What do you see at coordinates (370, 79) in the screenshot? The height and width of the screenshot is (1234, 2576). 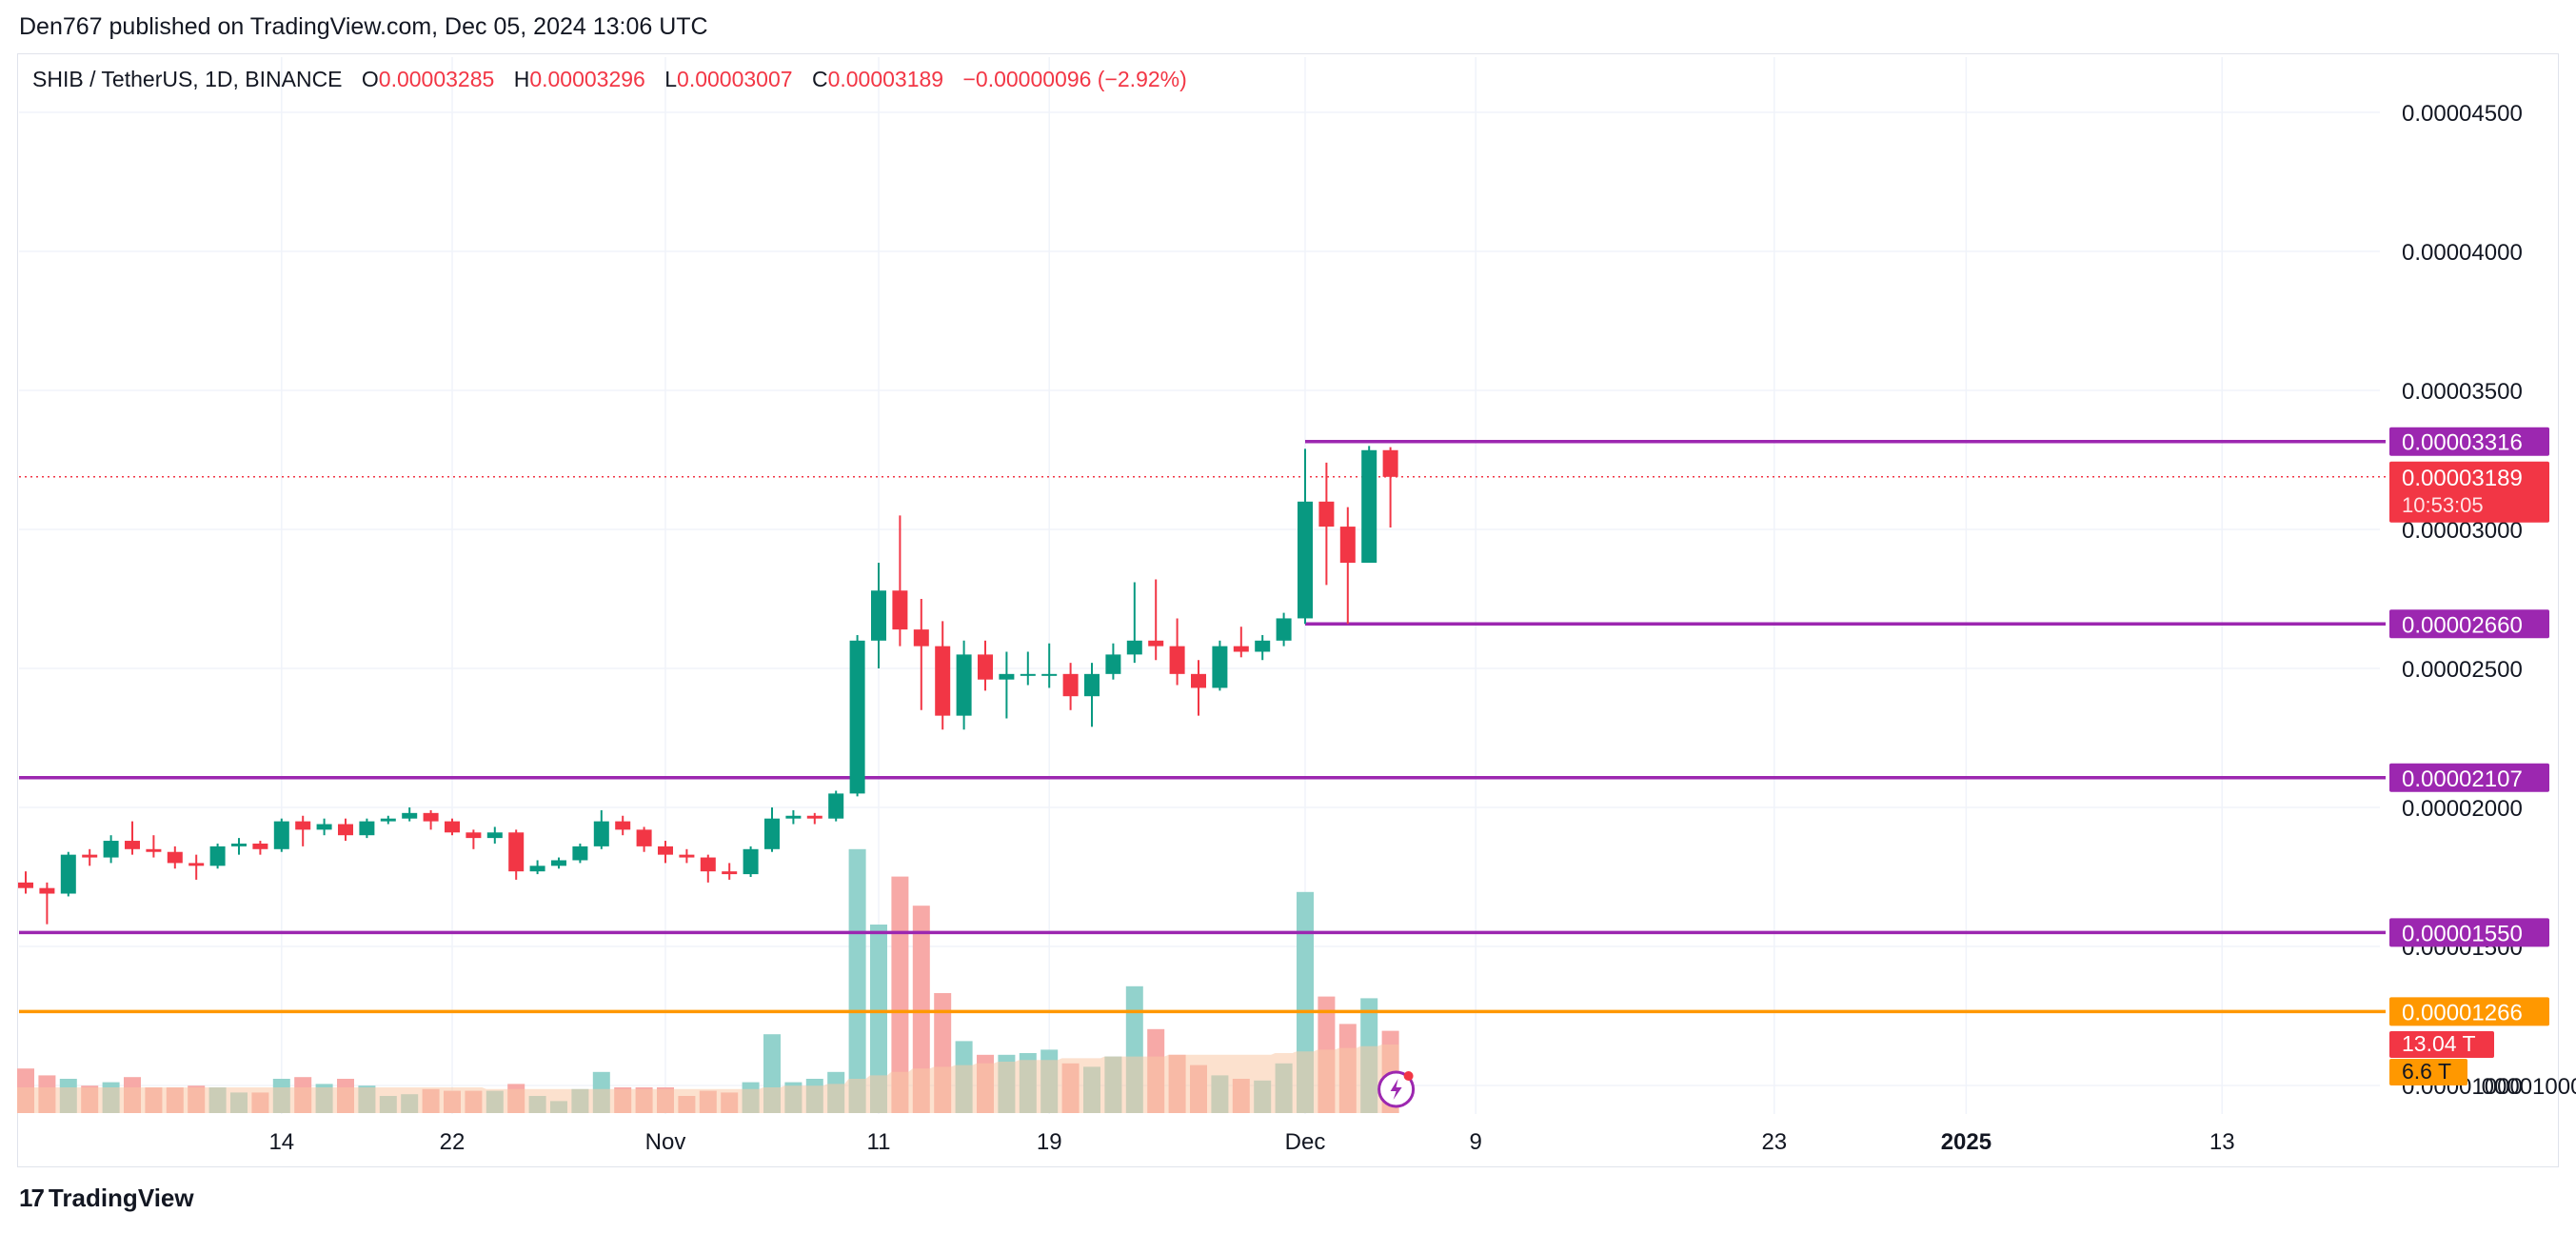 I see `legend-open-label: O` at bounding box center [370, 79].